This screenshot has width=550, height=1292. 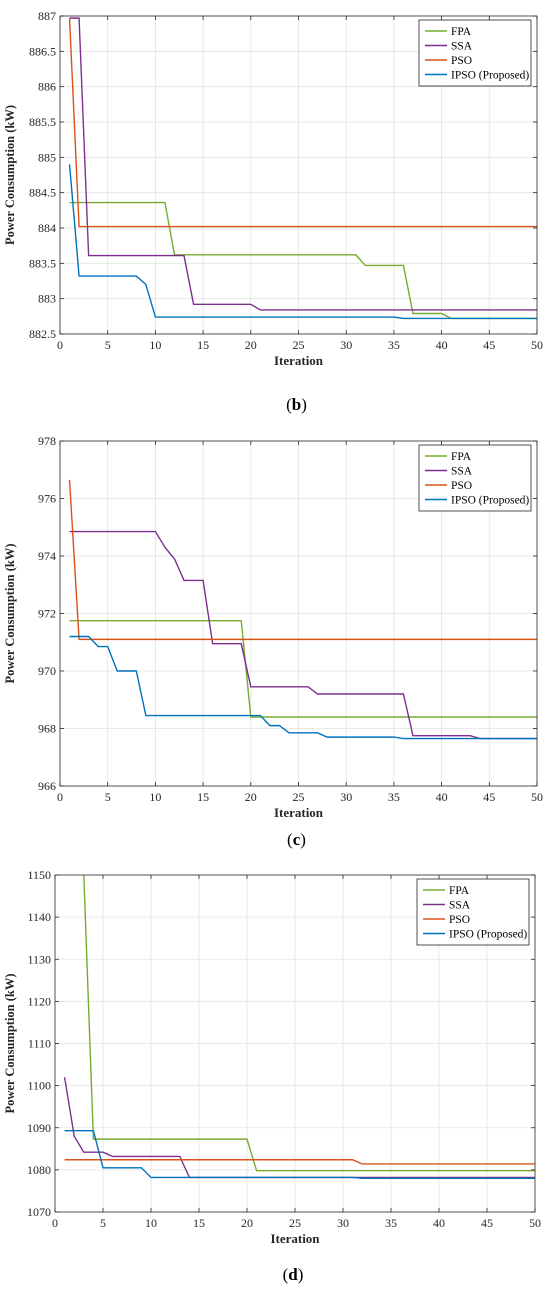 I want to click on y-tick-label: 976, so click(x=47, y=499).